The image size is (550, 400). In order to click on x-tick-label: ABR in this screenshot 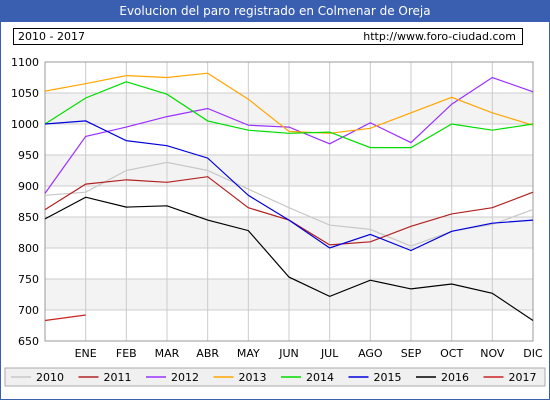, I will do `click(207, 353)`.